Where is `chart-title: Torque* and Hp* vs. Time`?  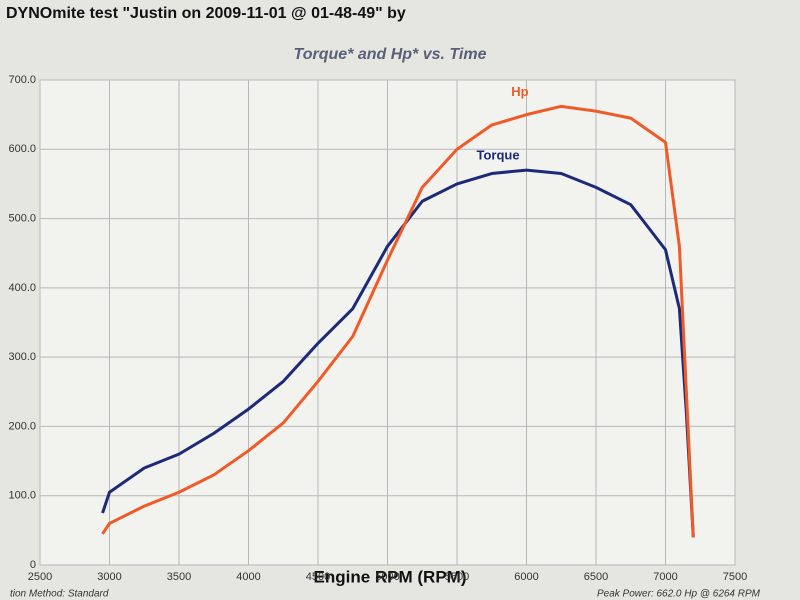 chart-title: Torque* and Hp* vs. Time is located at coordinates (390, 54).